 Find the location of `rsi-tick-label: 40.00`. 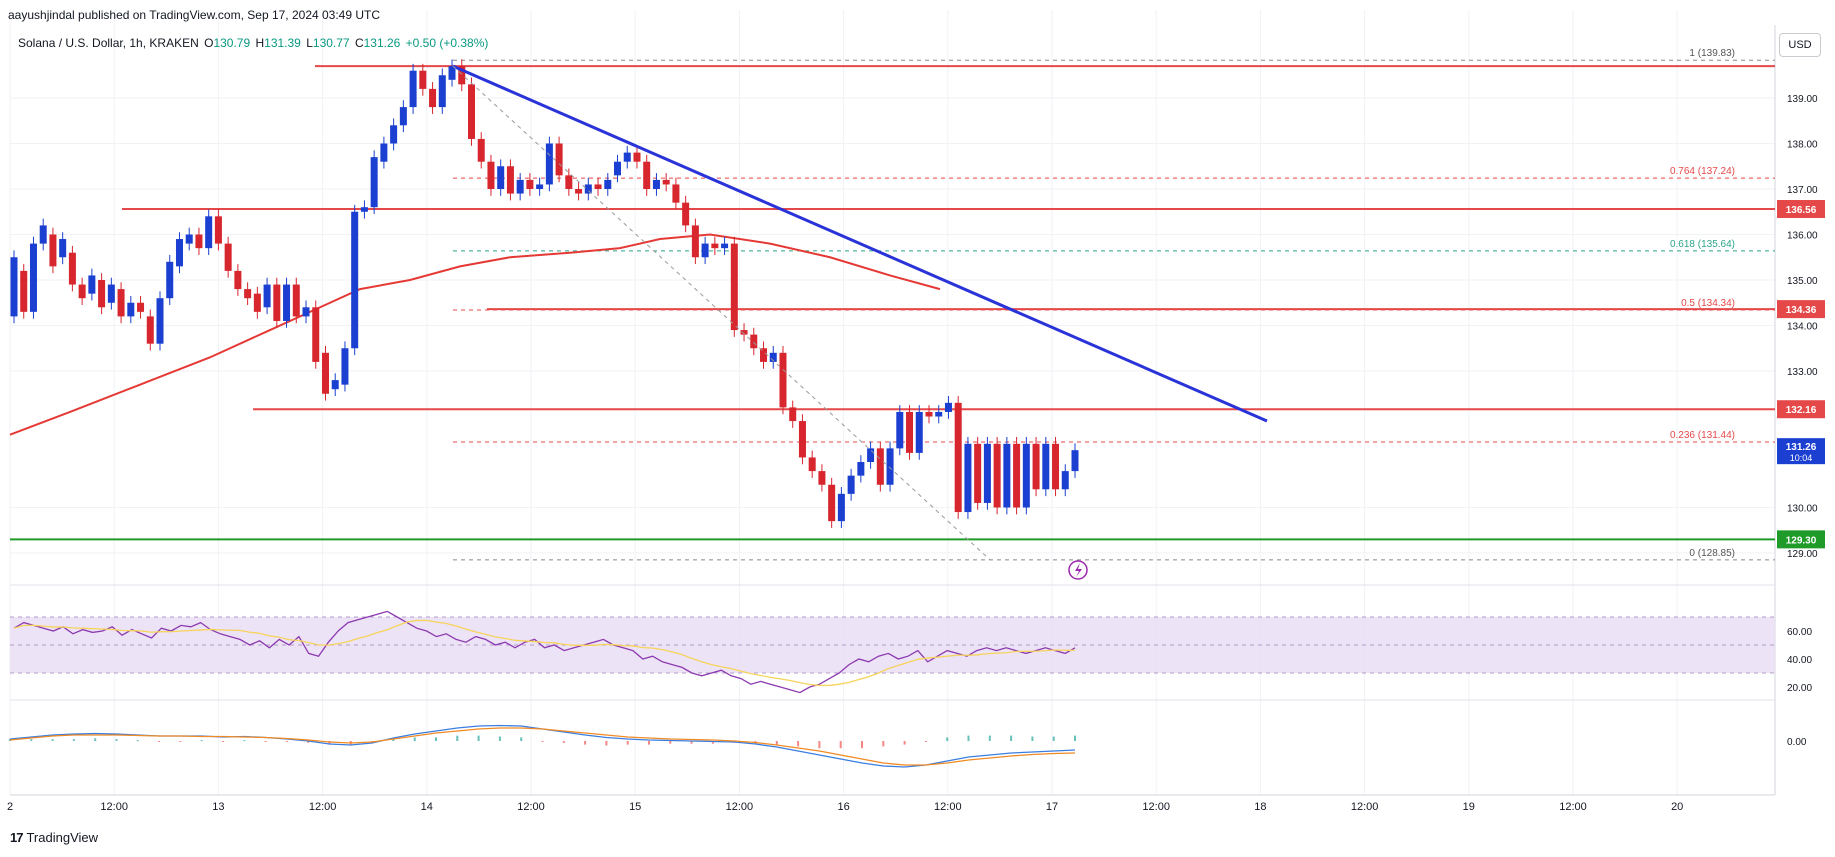

rsi-tick-label: 40.00 is located at coordinates (1799, 660).